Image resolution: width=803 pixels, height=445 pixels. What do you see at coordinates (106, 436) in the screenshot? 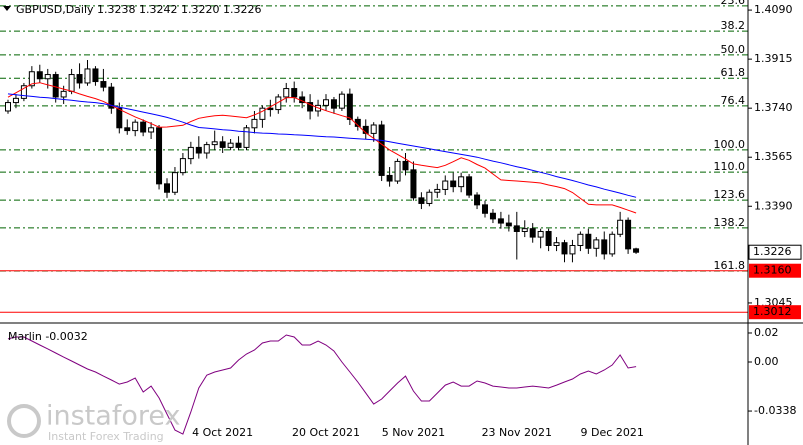
I see `watermark-slogan: Instant Forex Trading` at bounding box center [106, 436].